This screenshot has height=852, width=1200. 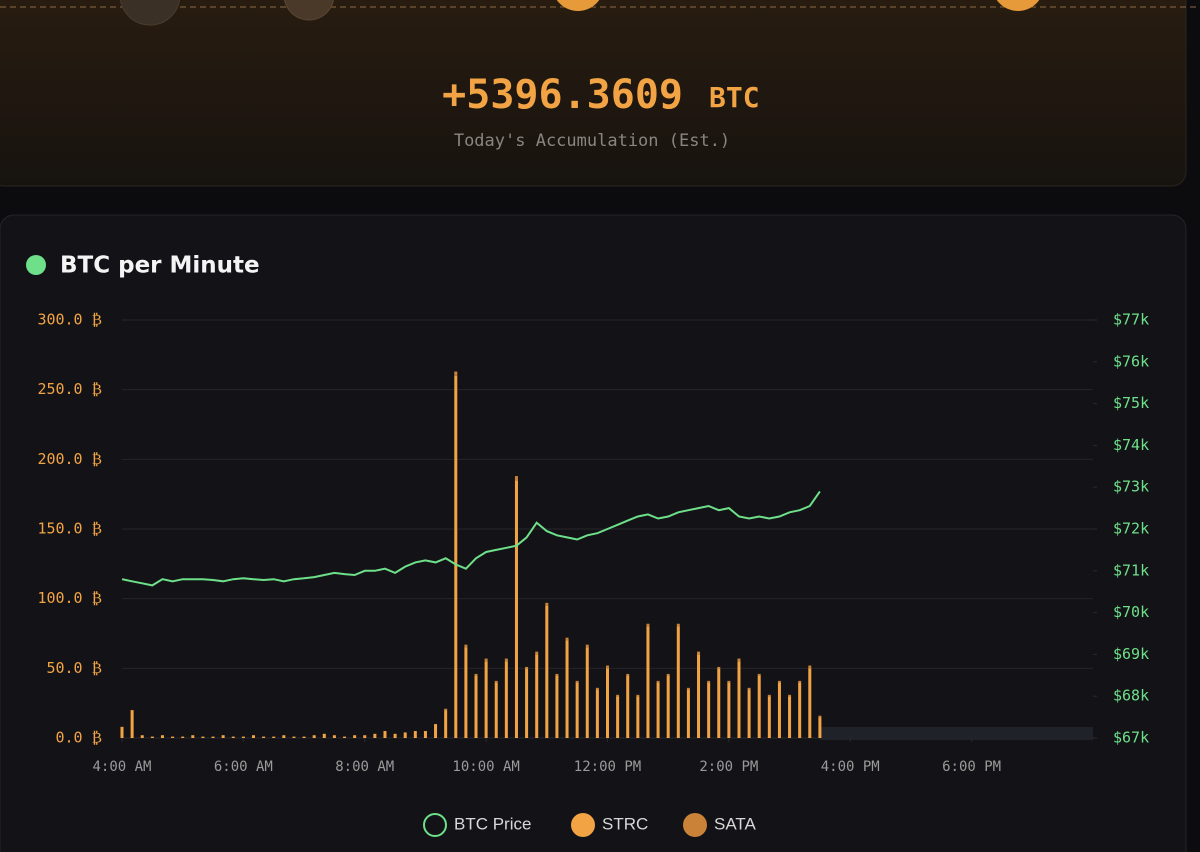 I want to click on title-dot, so click(x=36, y=265).